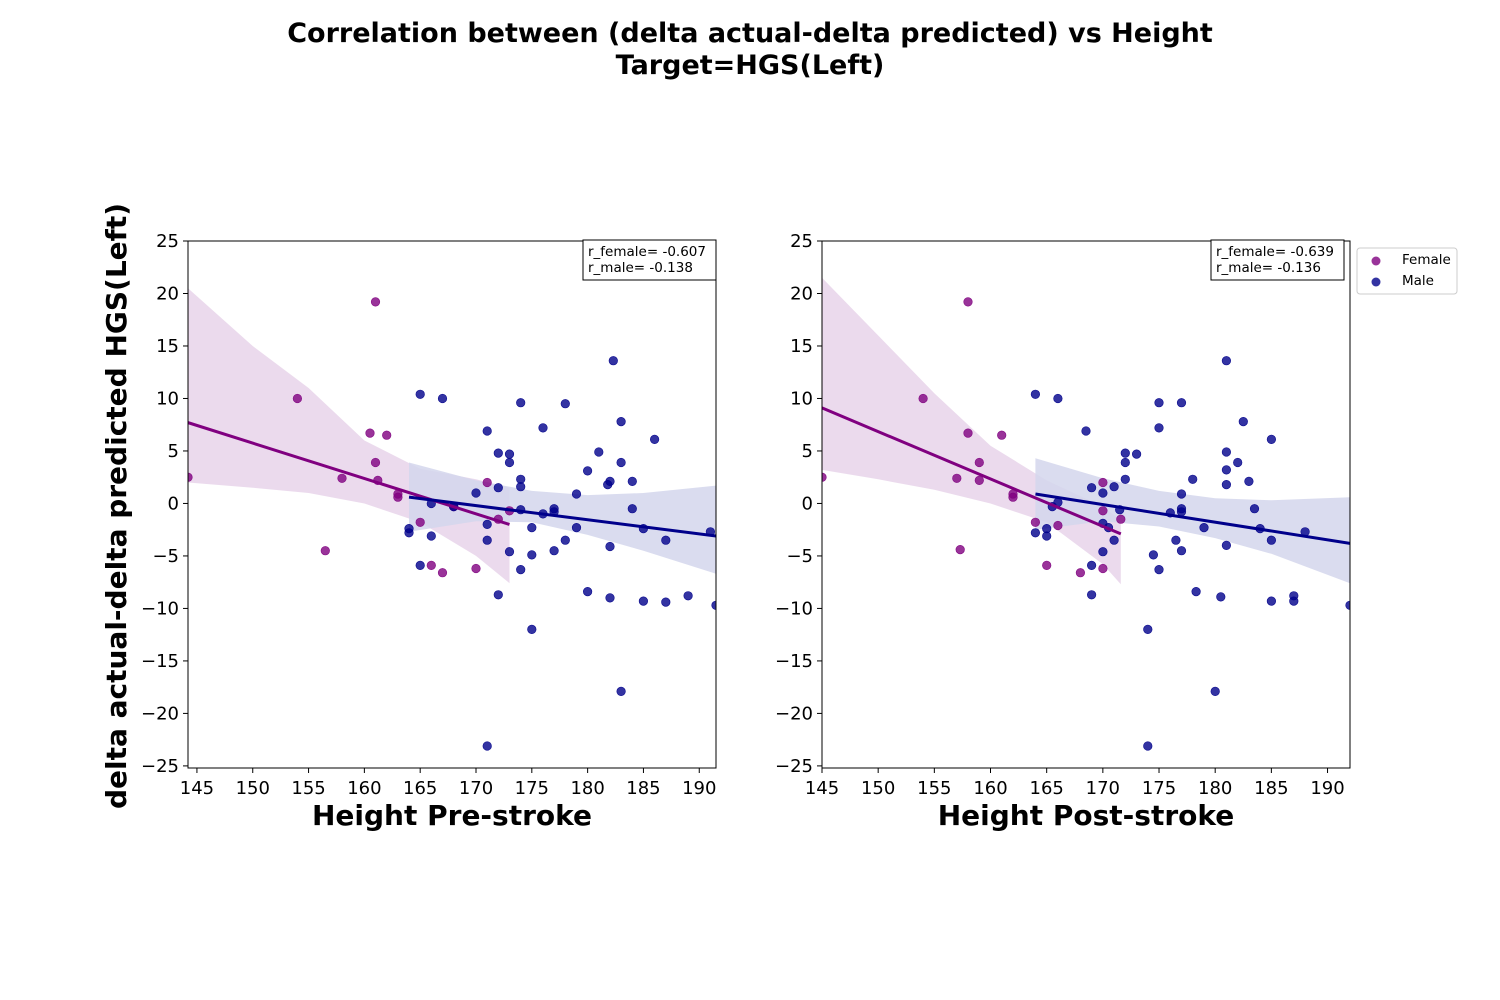 Image resolution: width=1500 pixels, height=1000 pixels. I want to click on y-tick-label: −10, so click(160, 608).